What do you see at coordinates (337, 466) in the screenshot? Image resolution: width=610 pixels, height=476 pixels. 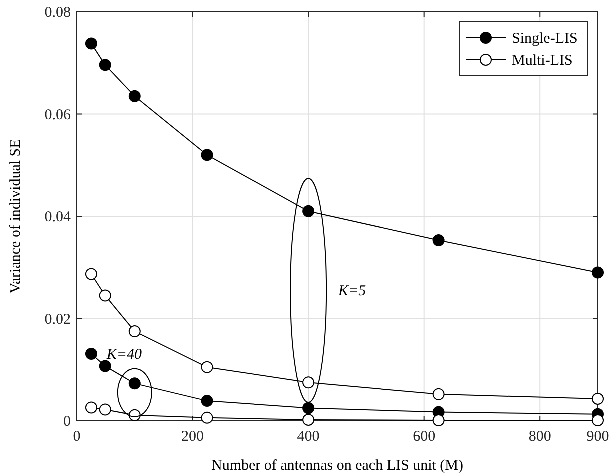 I see `x-axis-title: Number of antennas on each LIS unit (M)` at bounding box center [337, 466].